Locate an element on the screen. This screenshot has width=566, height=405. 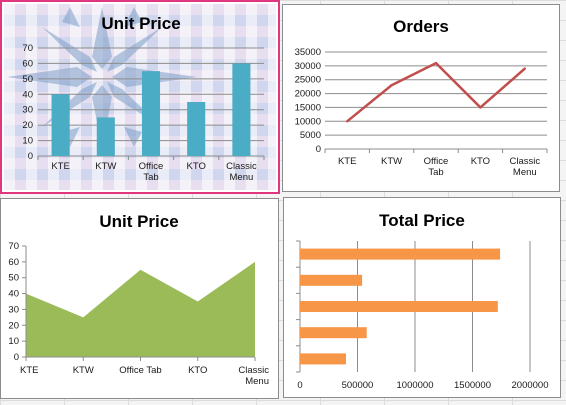
x-tick-label: 1000000 is located at coordinates (415, 385).